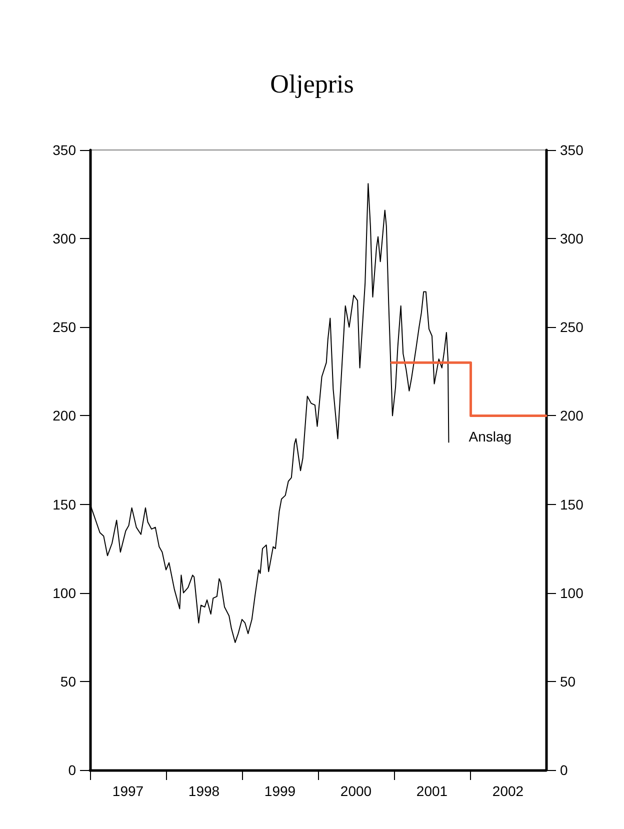 Image resolution: width=624 pixels, height=829 pixels. I want to click on y2-tick-label: 100, so click(572, 592).